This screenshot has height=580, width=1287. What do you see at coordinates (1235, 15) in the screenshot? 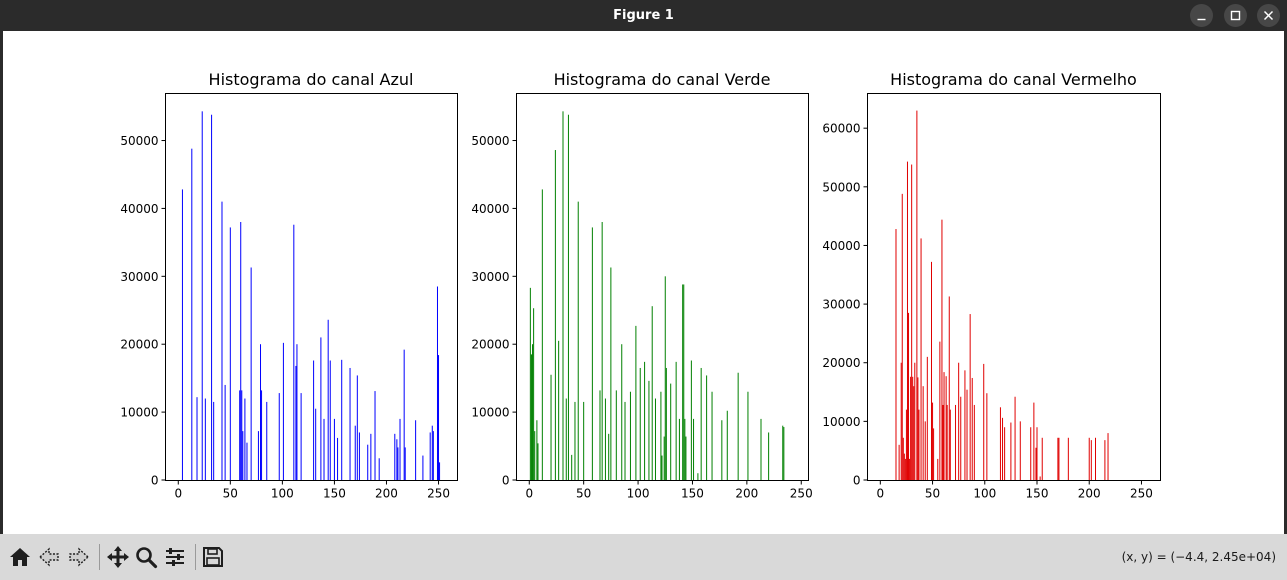
I see `maximize-icon` at bounding box center [1235, 15].